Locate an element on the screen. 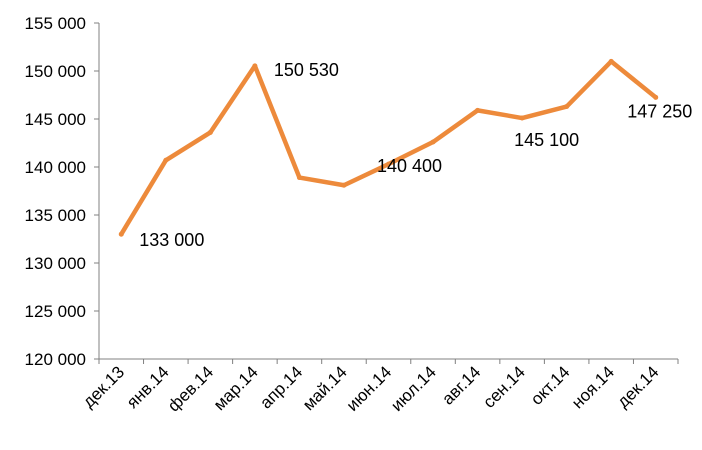 This screenshot has height=450, width=702. x-tick-label: фев.14 is located at coordinates (190, 388).